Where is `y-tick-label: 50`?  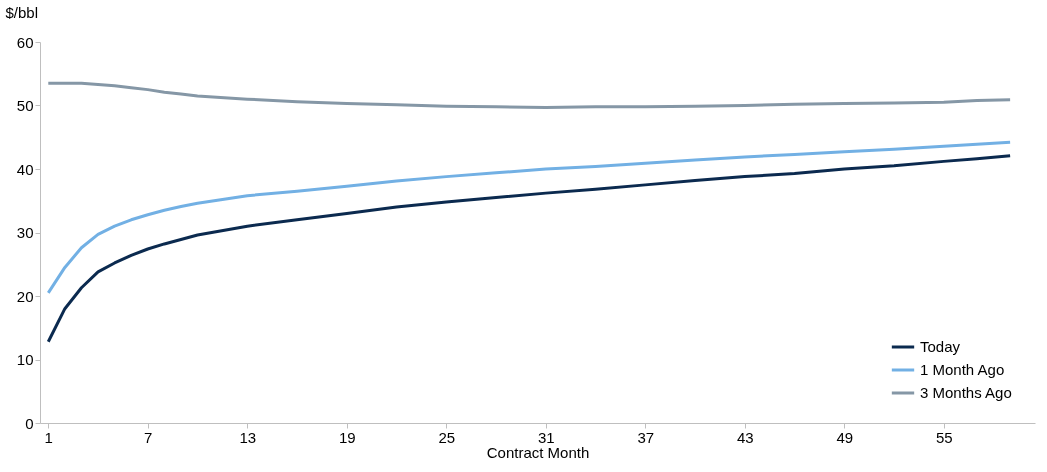 y-tick-label: 50 is located at coordinates (25, 105).